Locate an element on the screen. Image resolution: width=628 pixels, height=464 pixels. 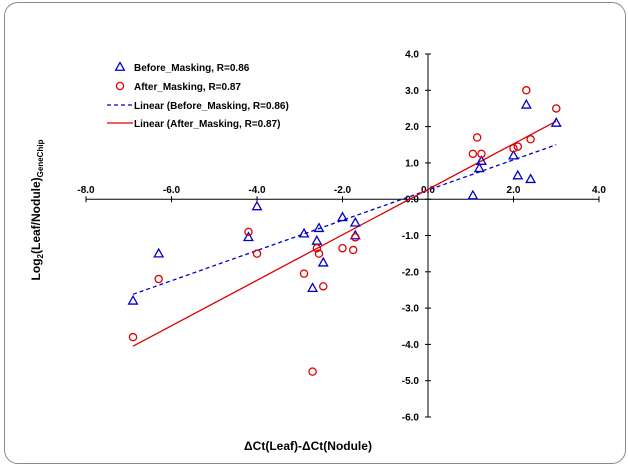
legend-label: After_Masking, R=0.87 is located at coordinates (187, 87).